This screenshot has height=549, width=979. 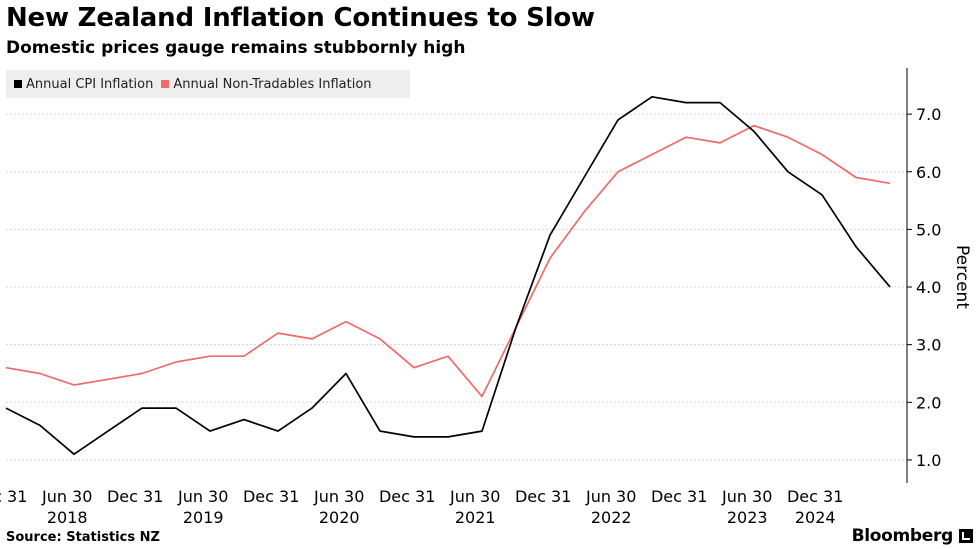 I want to click on y-tick-label: 1.0, so click(x=928, y=460).